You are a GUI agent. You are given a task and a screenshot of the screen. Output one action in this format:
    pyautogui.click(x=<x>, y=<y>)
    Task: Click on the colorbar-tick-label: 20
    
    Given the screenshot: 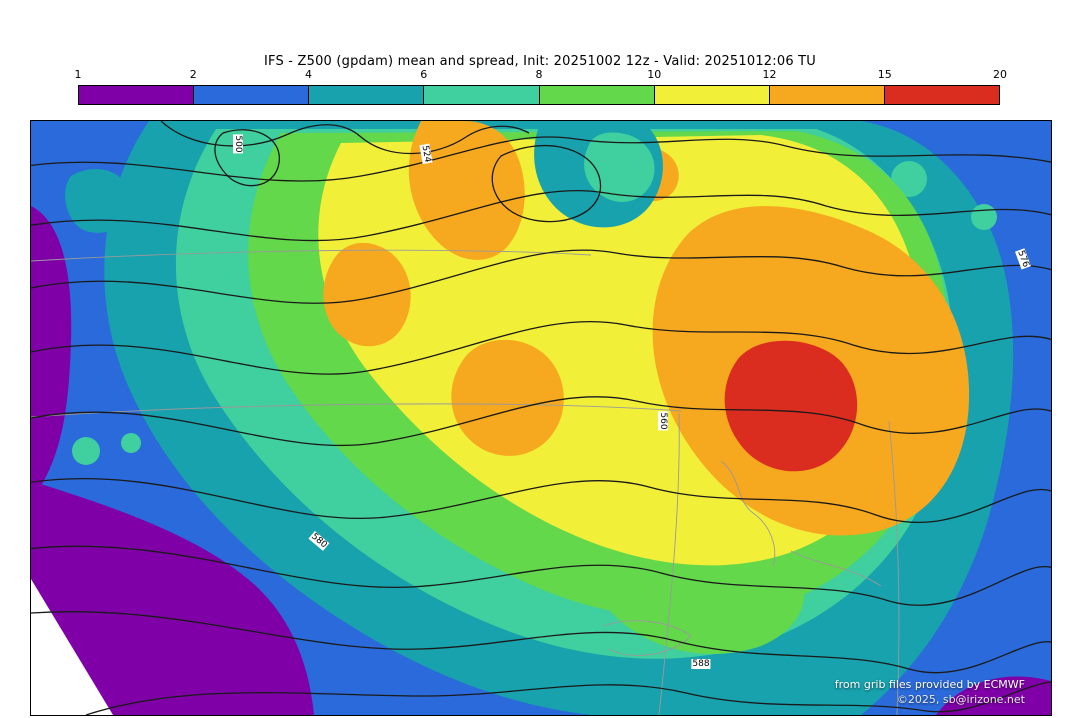 What is the action you would take?
    pyautogui.click(x=1000, y=74)
    